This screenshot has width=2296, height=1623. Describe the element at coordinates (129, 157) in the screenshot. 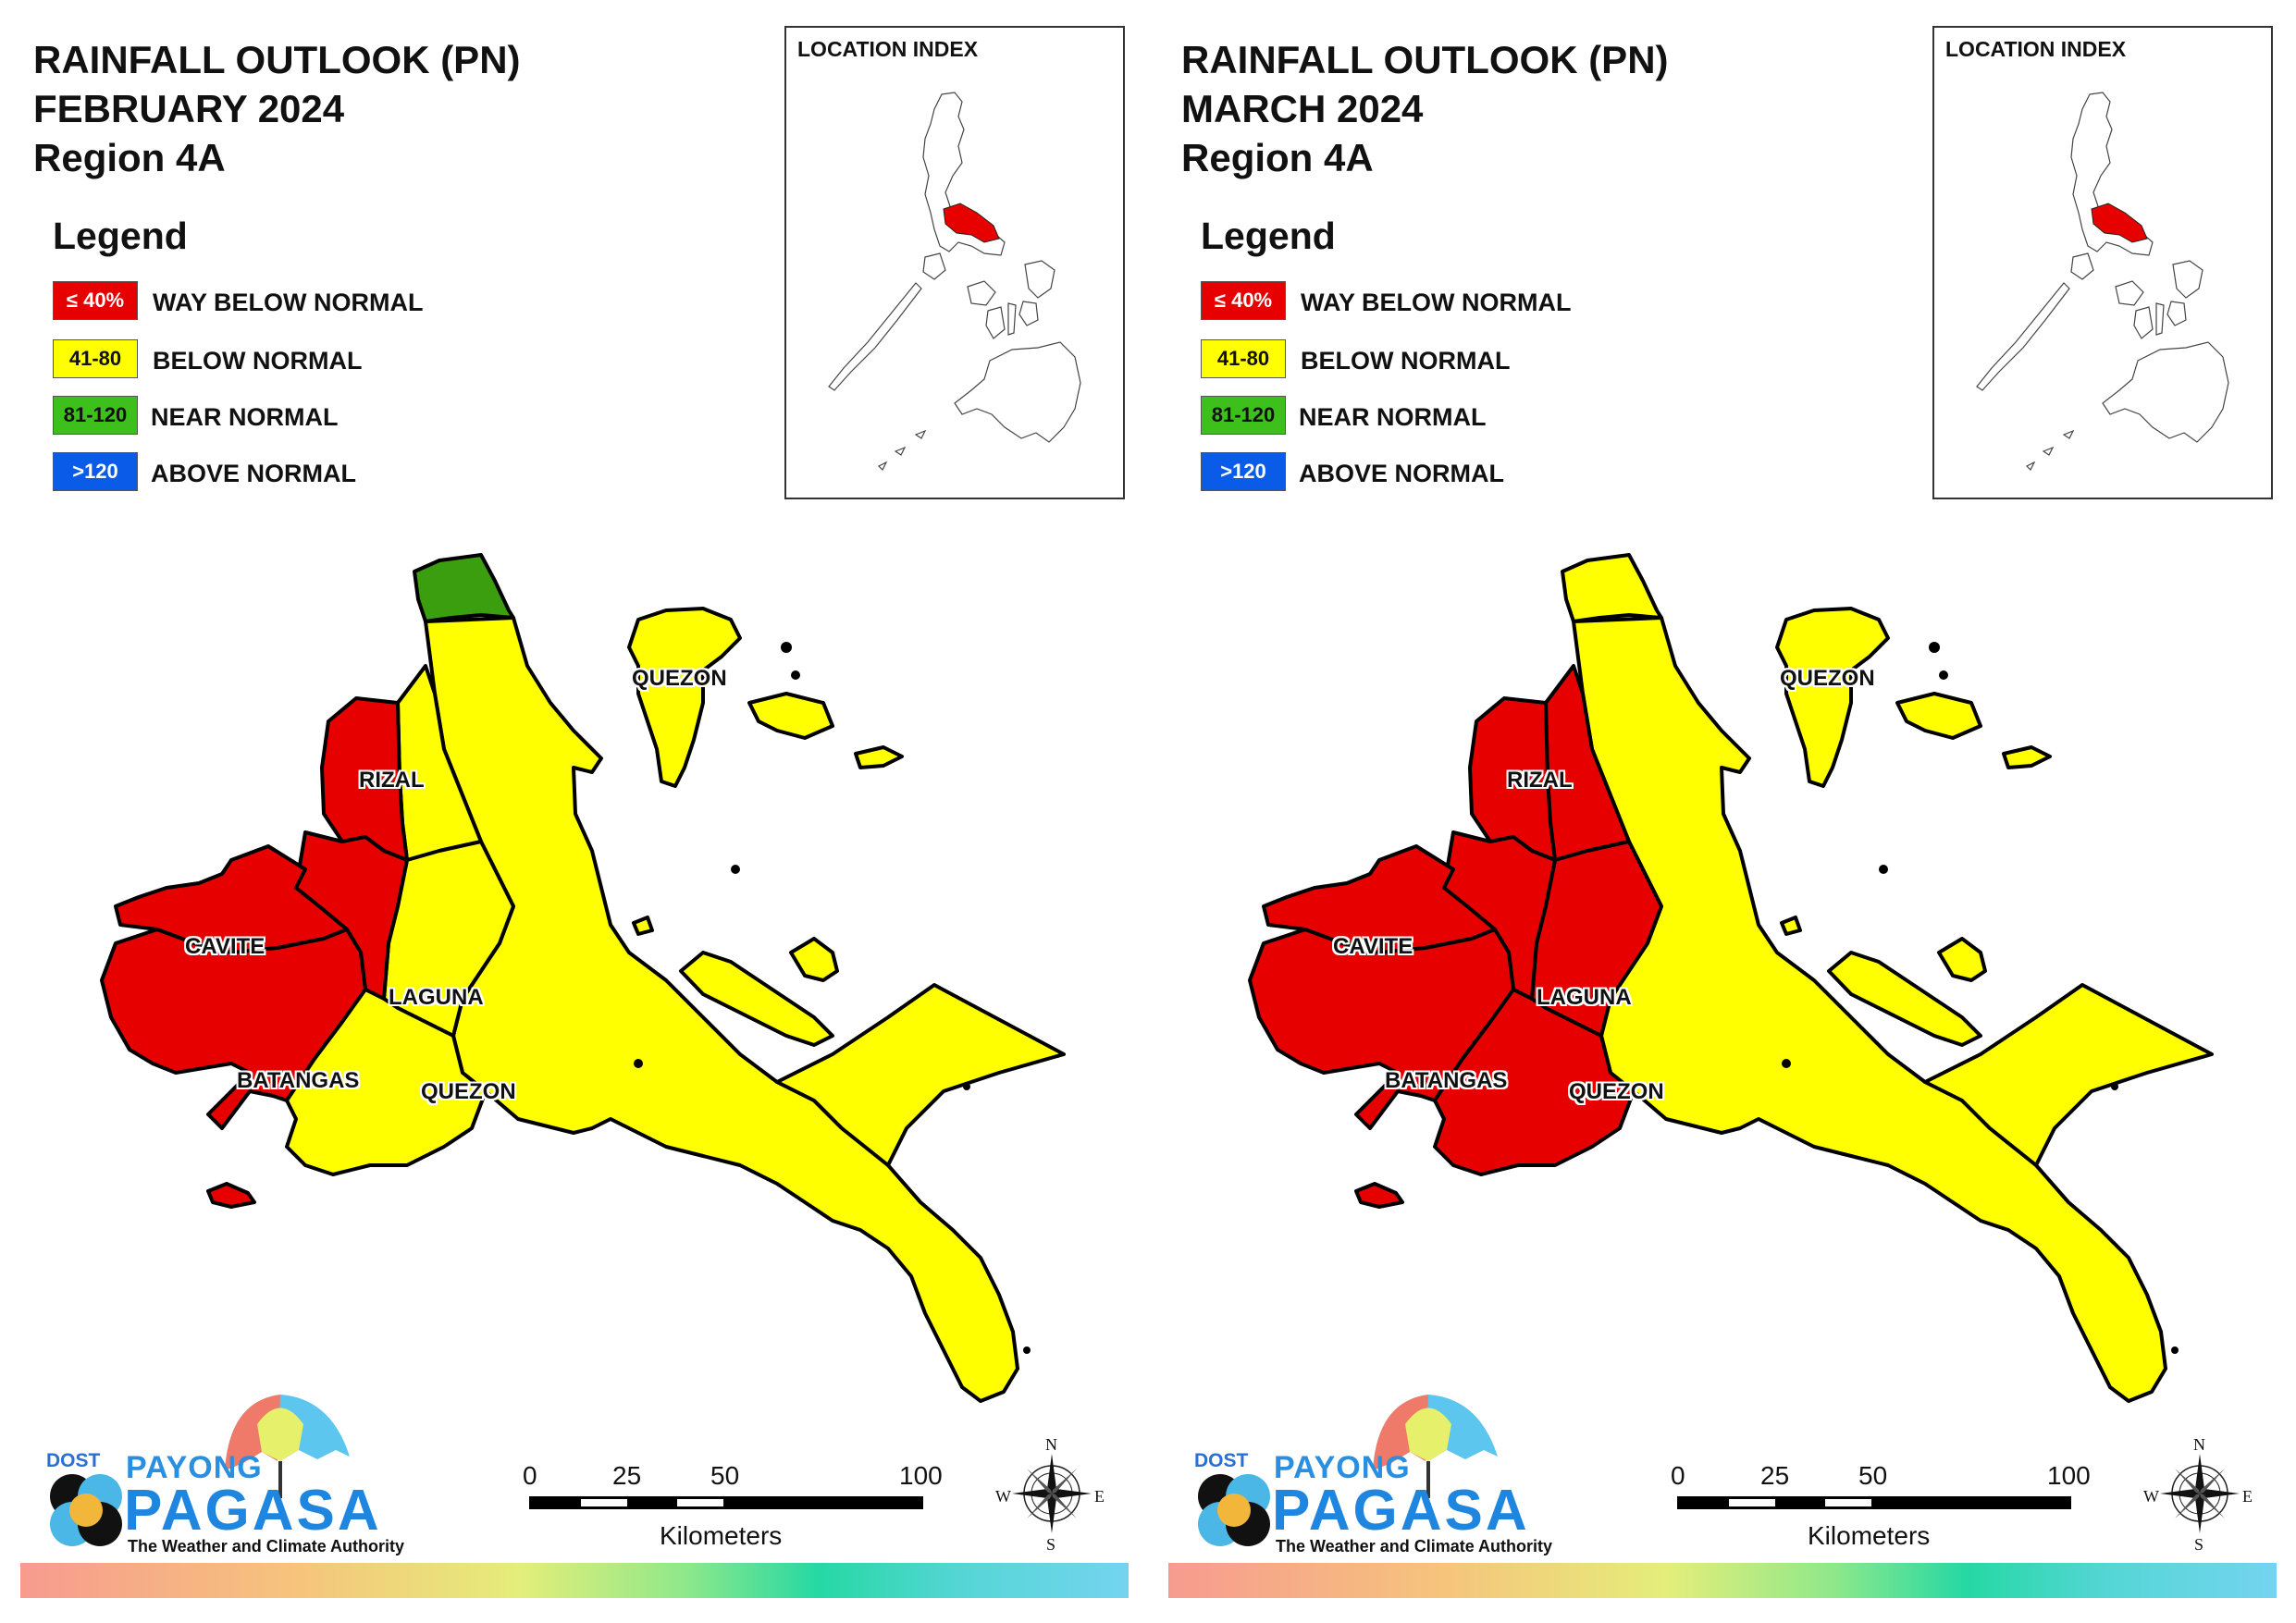

I see `map-title-region: Region 4A` at that location.